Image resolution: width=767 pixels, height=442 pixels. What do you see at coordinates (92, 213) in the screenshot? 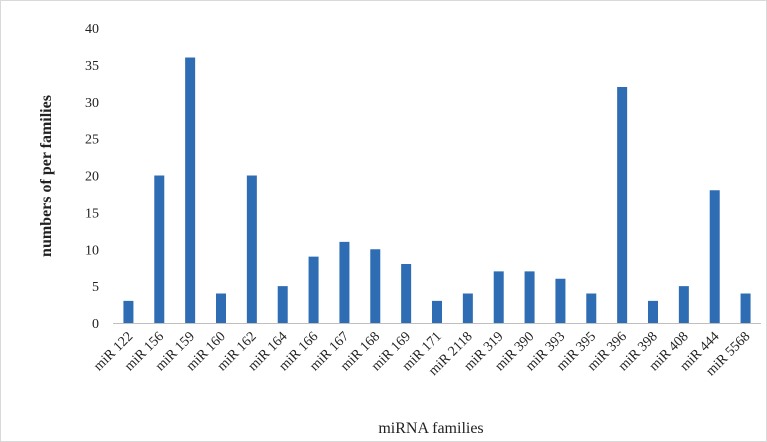
I see `y-tick-label: 15` at bounding box center [92, 213].